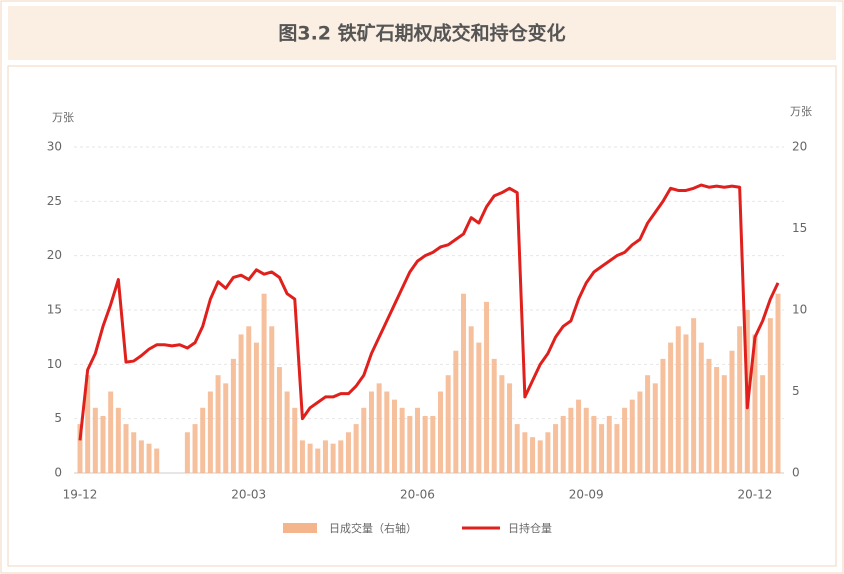 This screenshot has height=574, width=844. Describe the element at coordinates (54, 364) in the screenshot. I see `y-tick-label: 10` at that location.